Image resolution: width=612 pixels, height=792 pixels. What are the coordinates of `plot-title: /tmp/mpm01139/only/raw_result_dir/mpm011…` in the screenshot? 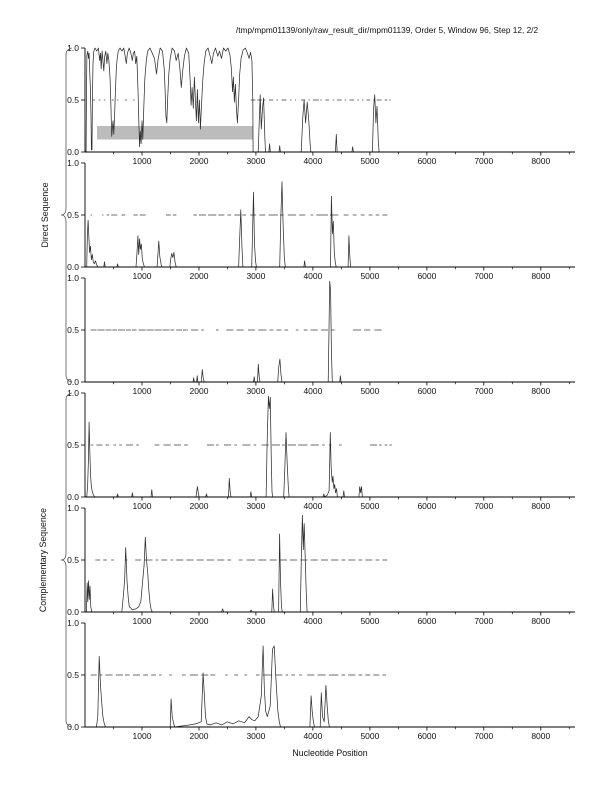 It's located at (387, 30).